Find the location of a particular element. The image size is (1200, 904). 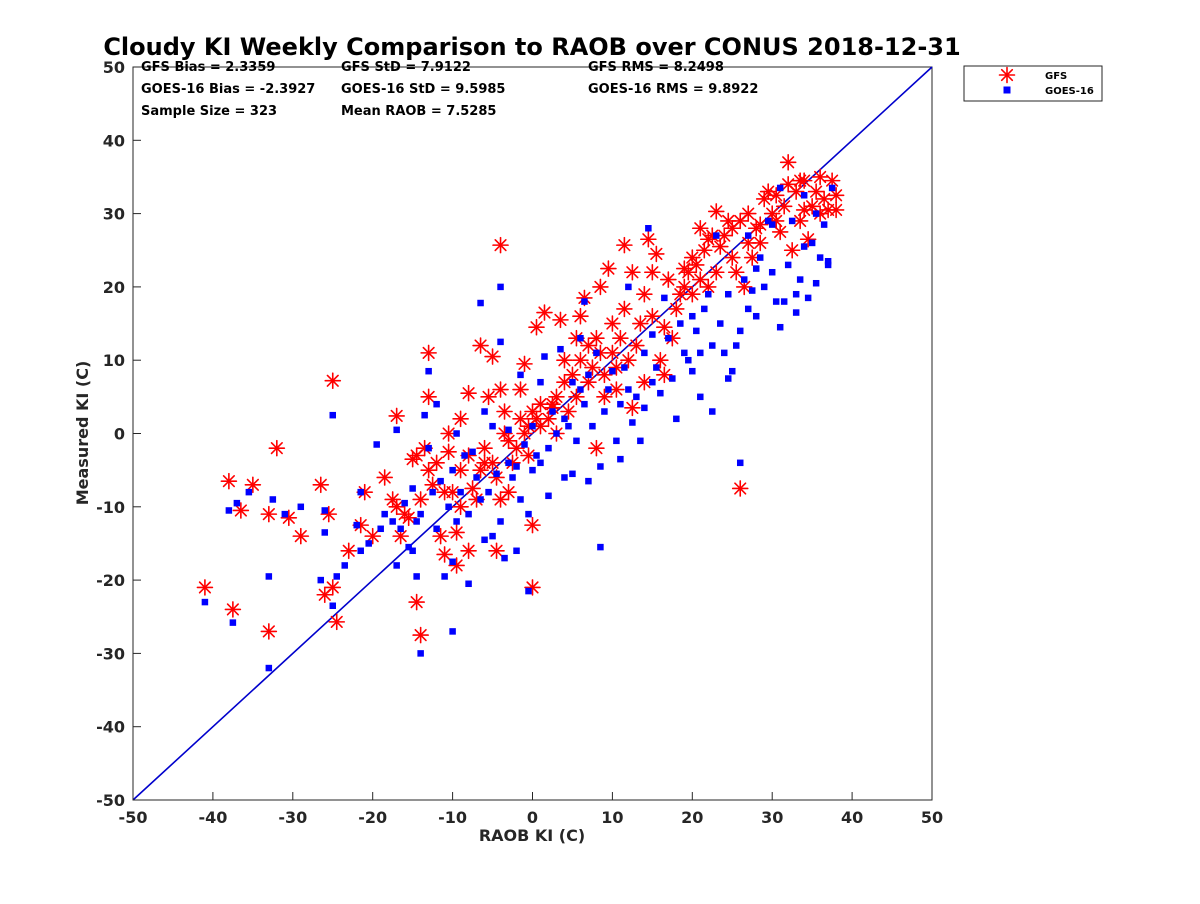

y-tick-label: -50 is located at coordinates (110, 800).